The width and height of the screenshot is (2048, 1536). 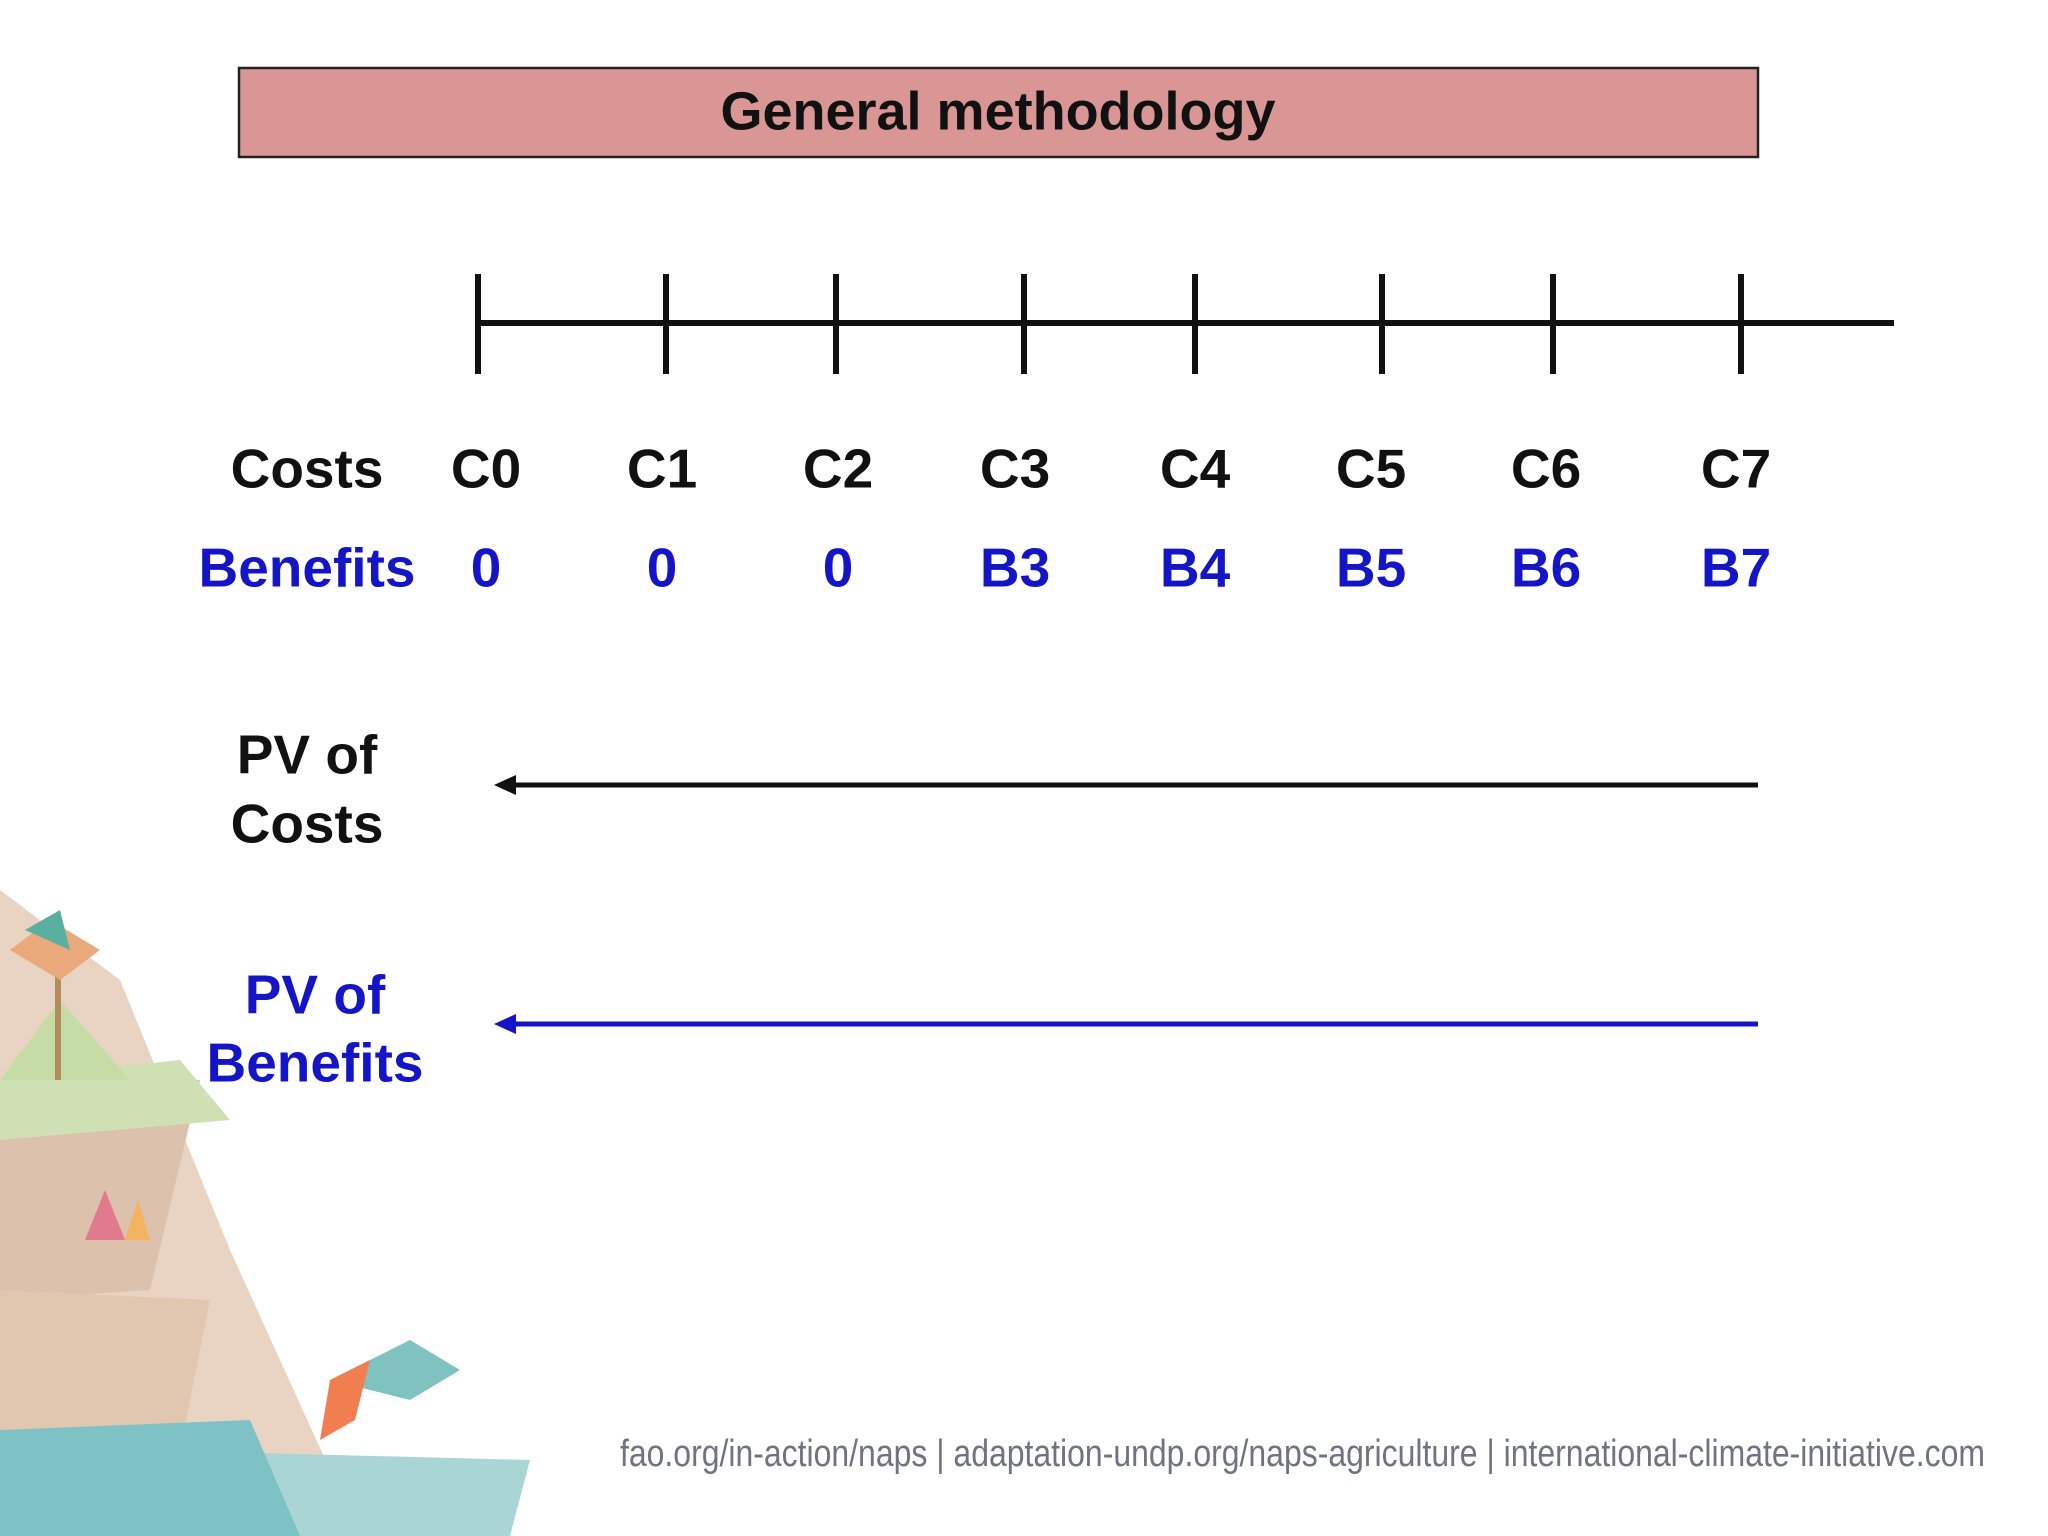 What do you see at coordinates (1371, 469) in the screenshot?
I see `cost-value: C5` at bounding box center [1371, 469].